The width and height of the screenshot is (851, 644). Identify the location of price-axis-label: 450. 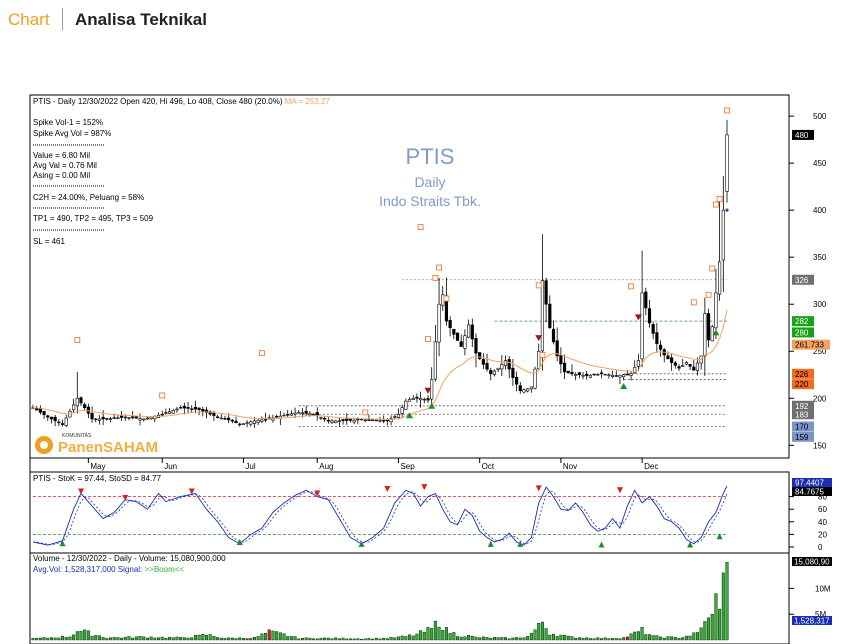
(820, 163).